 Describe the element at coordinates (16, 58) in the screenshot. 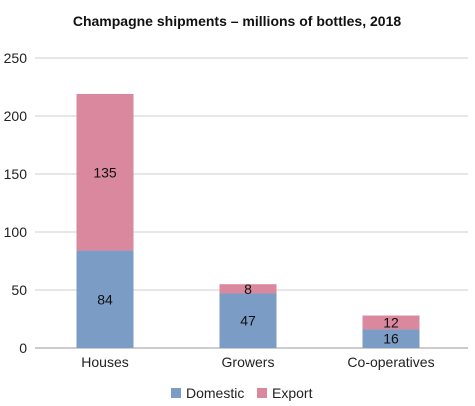

I see `y-tick-label: 250` at that location.